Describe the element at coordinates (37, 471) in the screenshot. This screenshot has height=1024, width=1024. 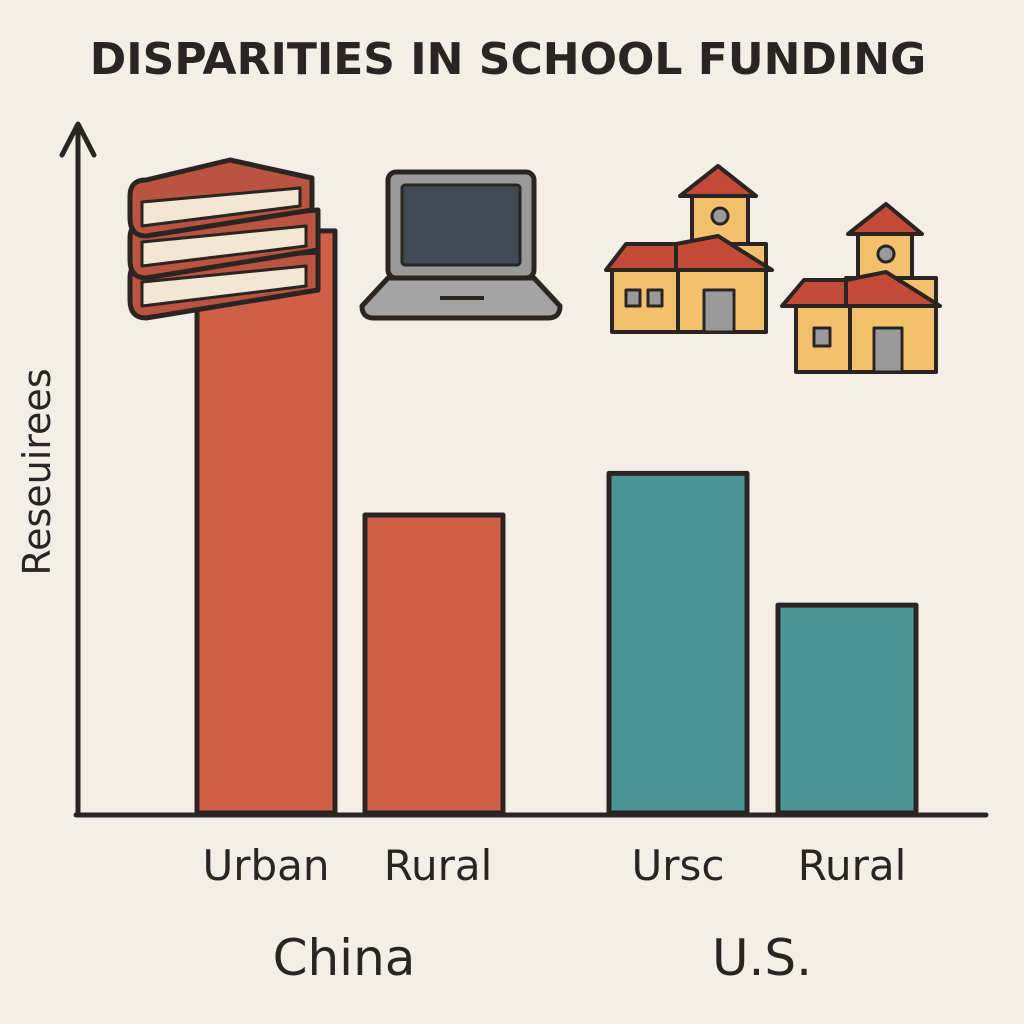
I see `y-axis-label: Reseuirees` at that location.